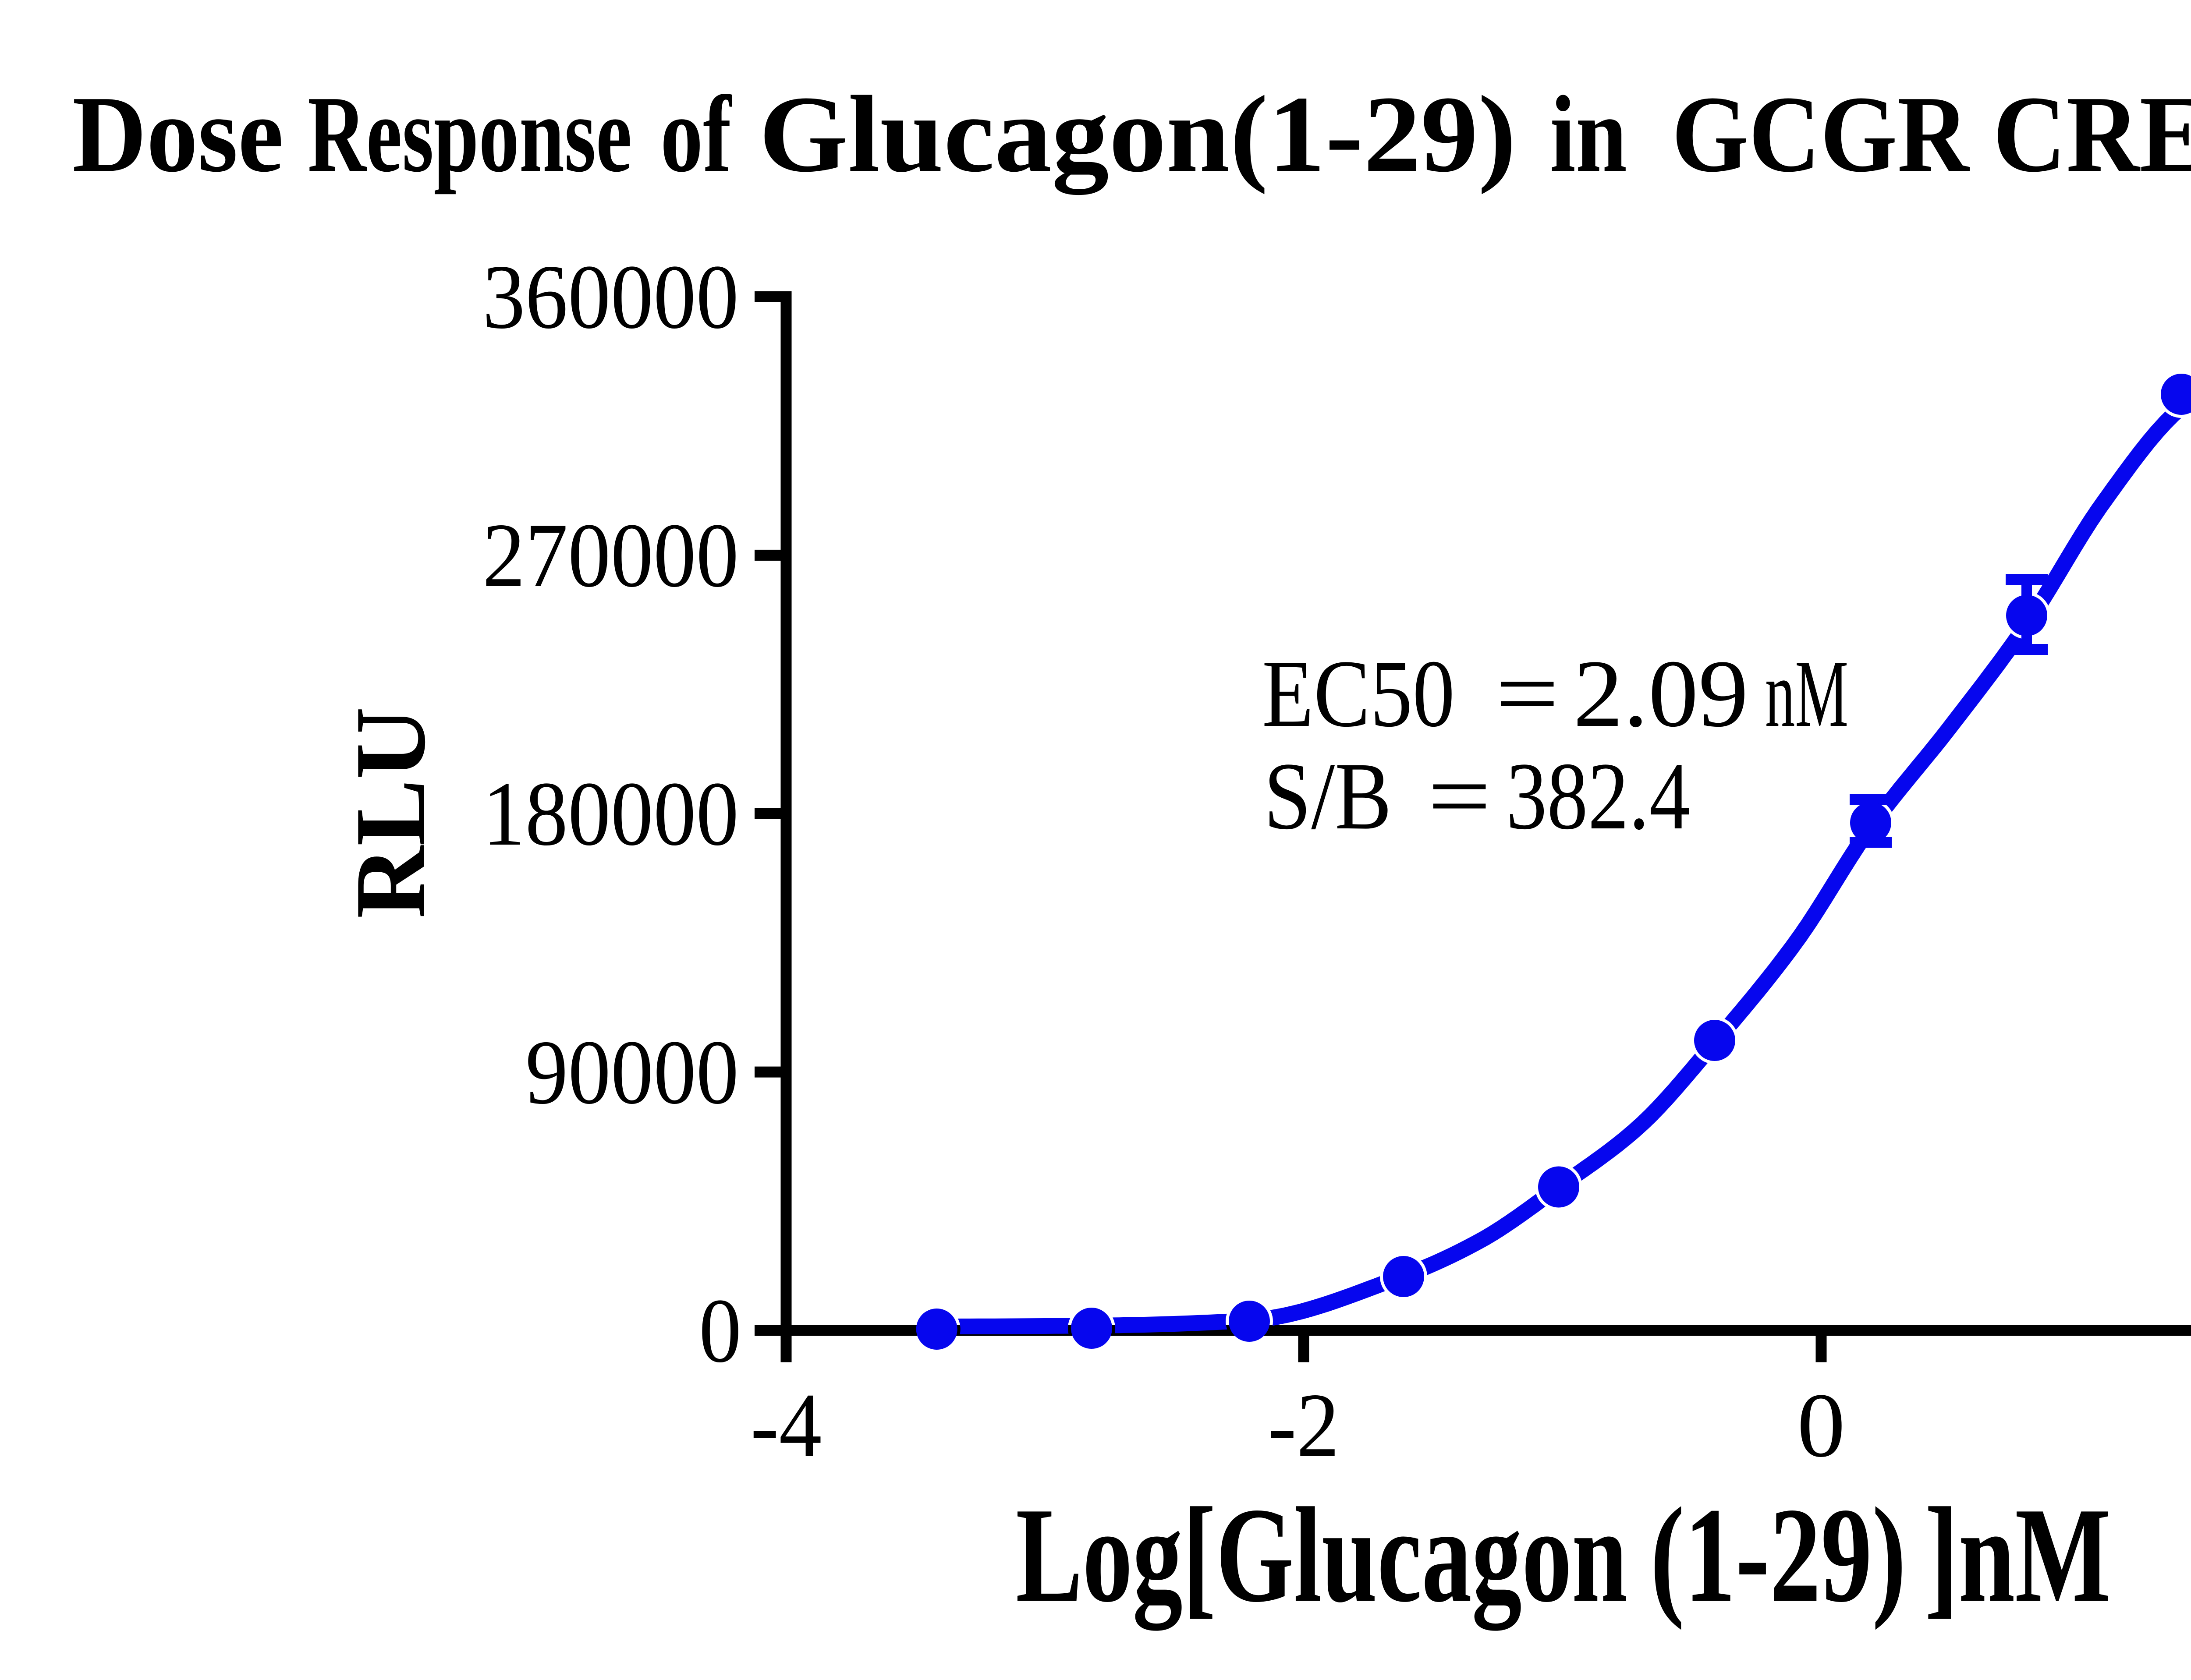 The image size is (2191, 1680). What do you see at coordinates (1304, 1425) in the screenshot?
I see `svg-text: -2` at bounding box center [1304, 1425].